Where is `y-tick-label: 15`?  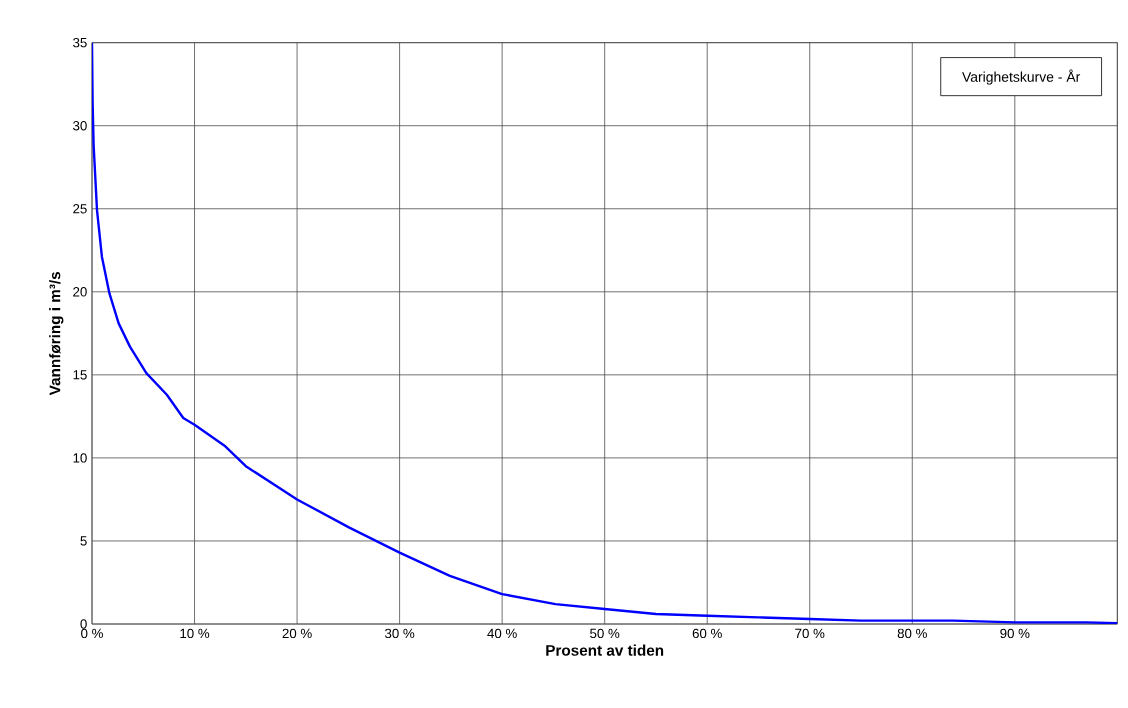 y-tick-label: 15 is located at coordinates (80, 375).